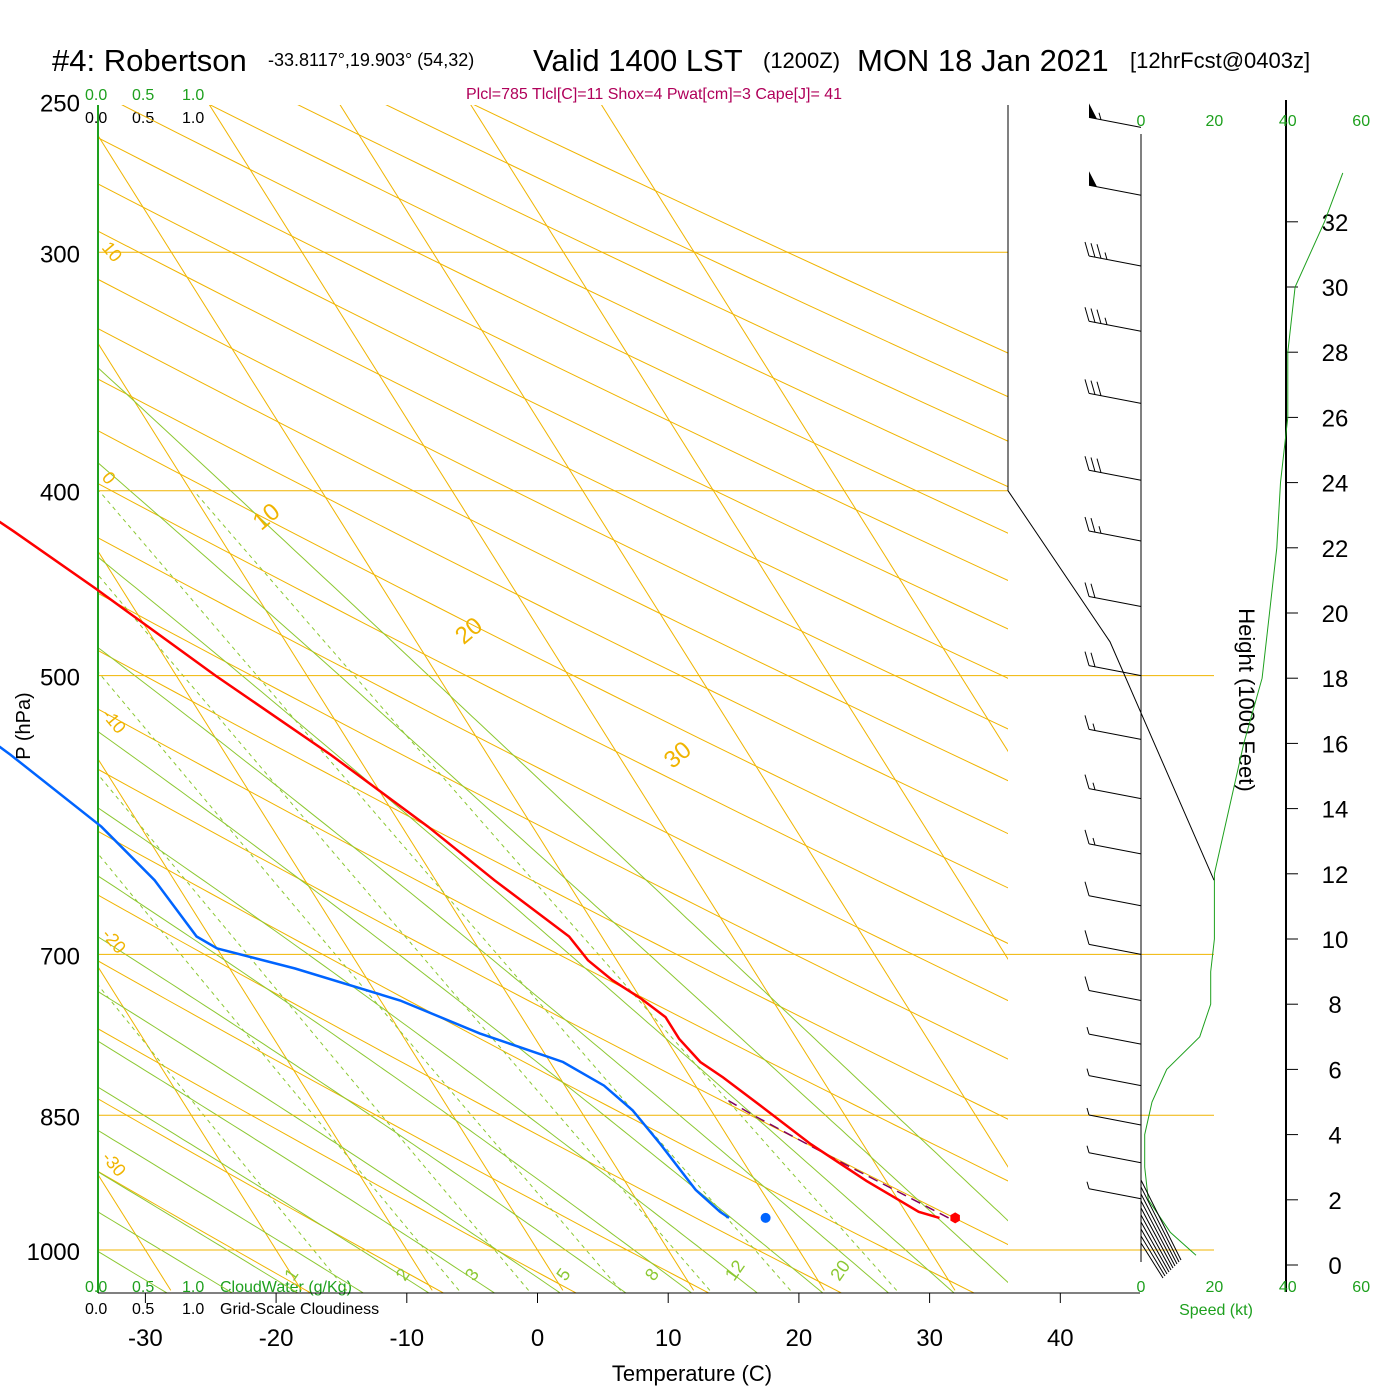 This screenshot has height=1400, width=1400. Describe the element at coordinates (1111, 493) in the screenshot. I see `wind-panel-divider` at that location.